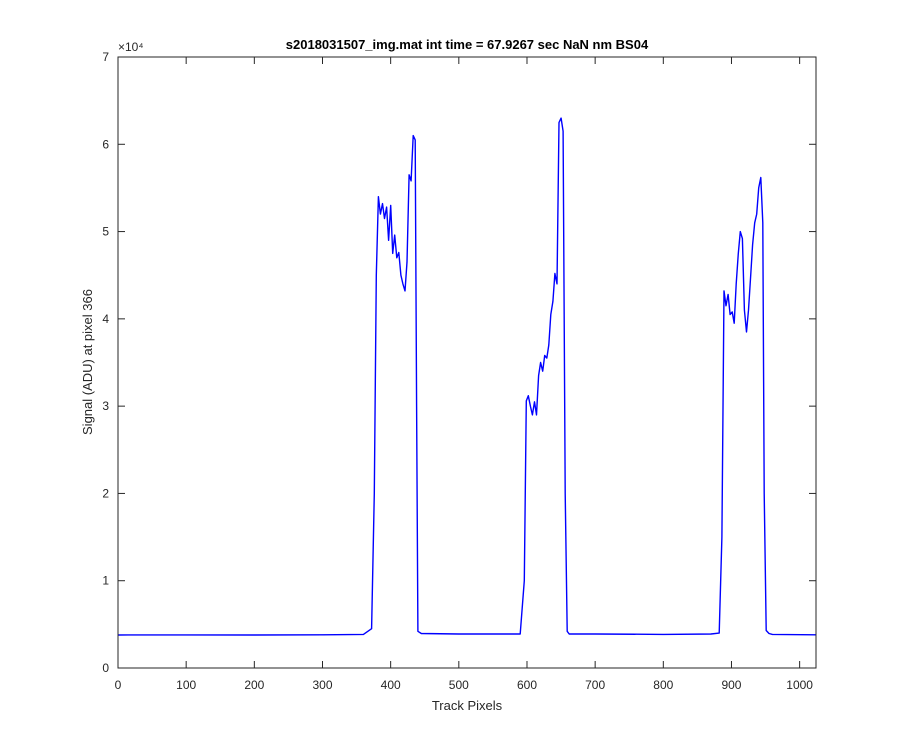 The height and width of the screenshot is (750, 900). What do you see at coordinates (105, 668) in the screenshot?
I see `y-tick-label: 0` at bounding box center [105, 668].